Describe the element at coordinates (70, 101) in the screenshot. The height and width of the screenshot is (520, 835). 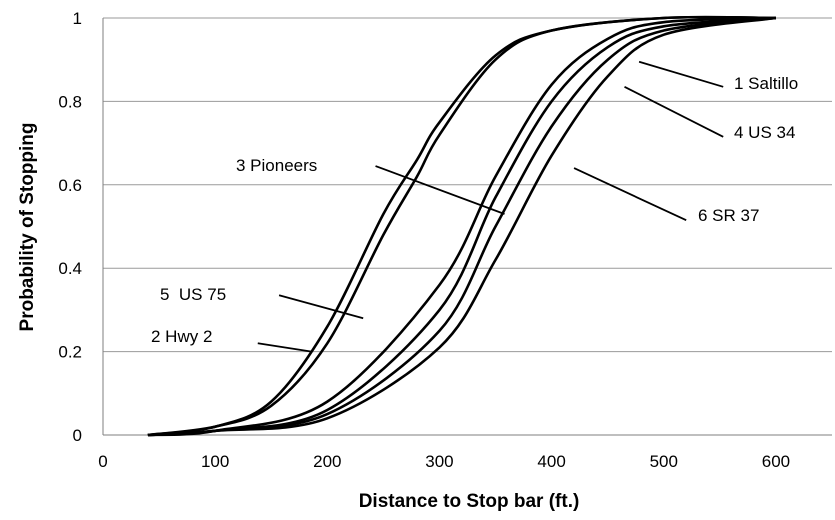
I see `y-tick-label: 0.8` at that location.